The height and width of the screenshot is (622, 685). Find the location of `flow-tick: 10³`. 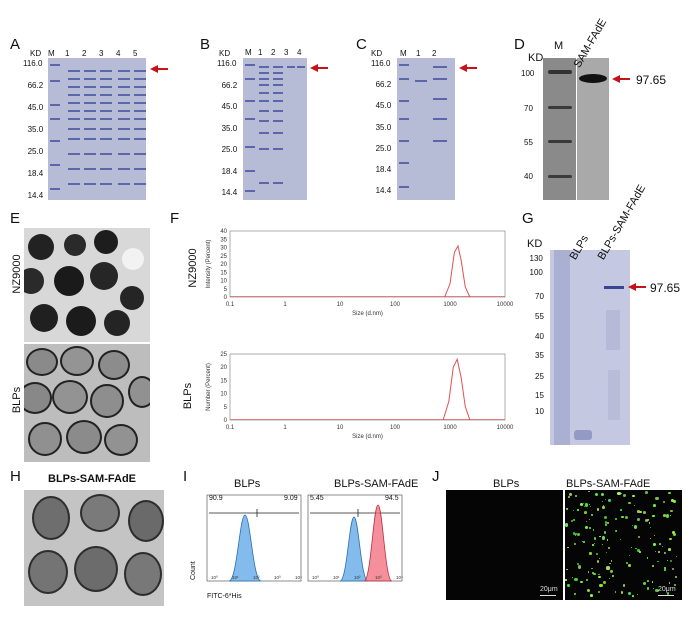

flow-tick: 10³ is located at coordinates (277, 577).